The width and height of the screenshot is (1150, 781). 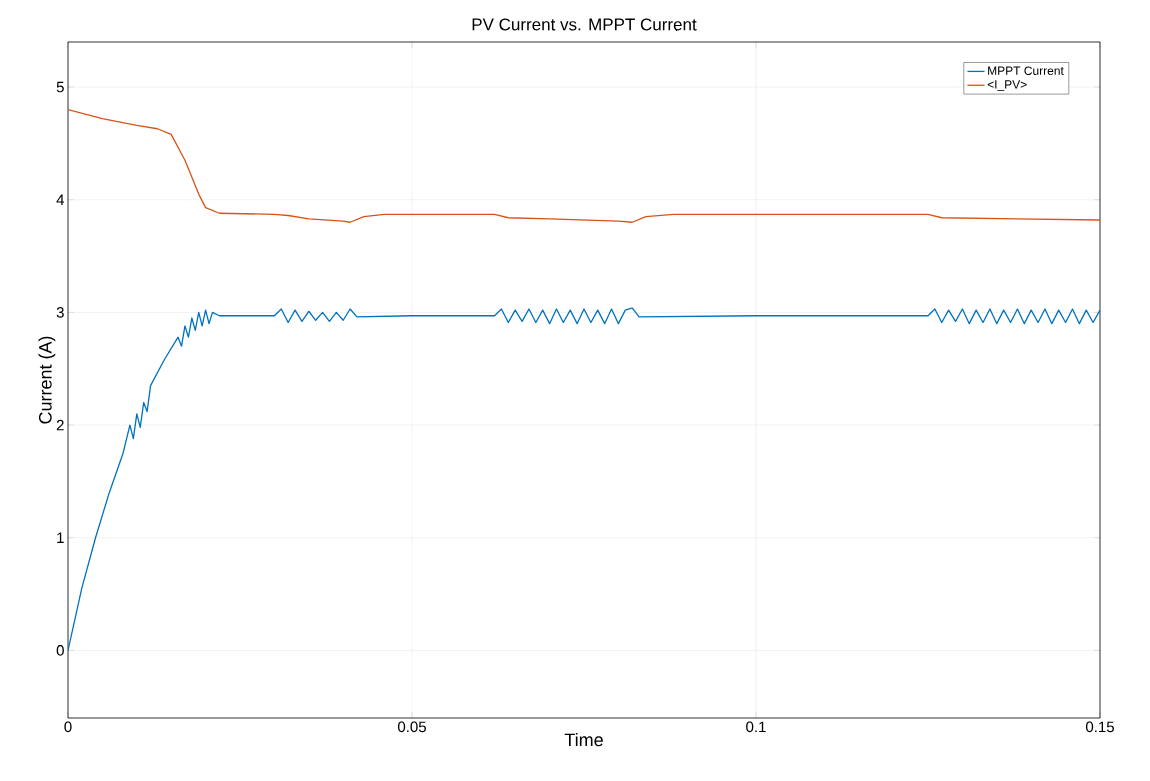 What do you see at coordinates (60, 87) in the screenshot?
I see `y-tick-label: 5` at bounding box center [60, 87].